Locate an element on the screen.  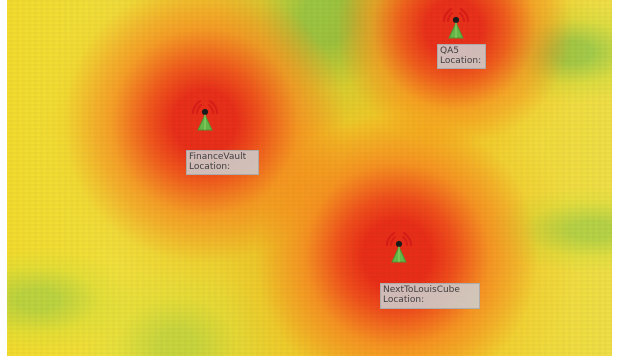
tower-name: NextToLouisCube is located at coordinates (421, 290).